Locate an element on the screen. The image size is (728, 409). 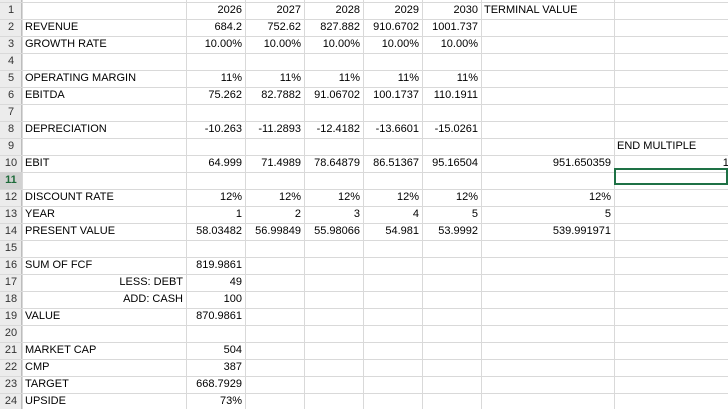
cell-C6: 75.262 is located at coordinates (225, 95).